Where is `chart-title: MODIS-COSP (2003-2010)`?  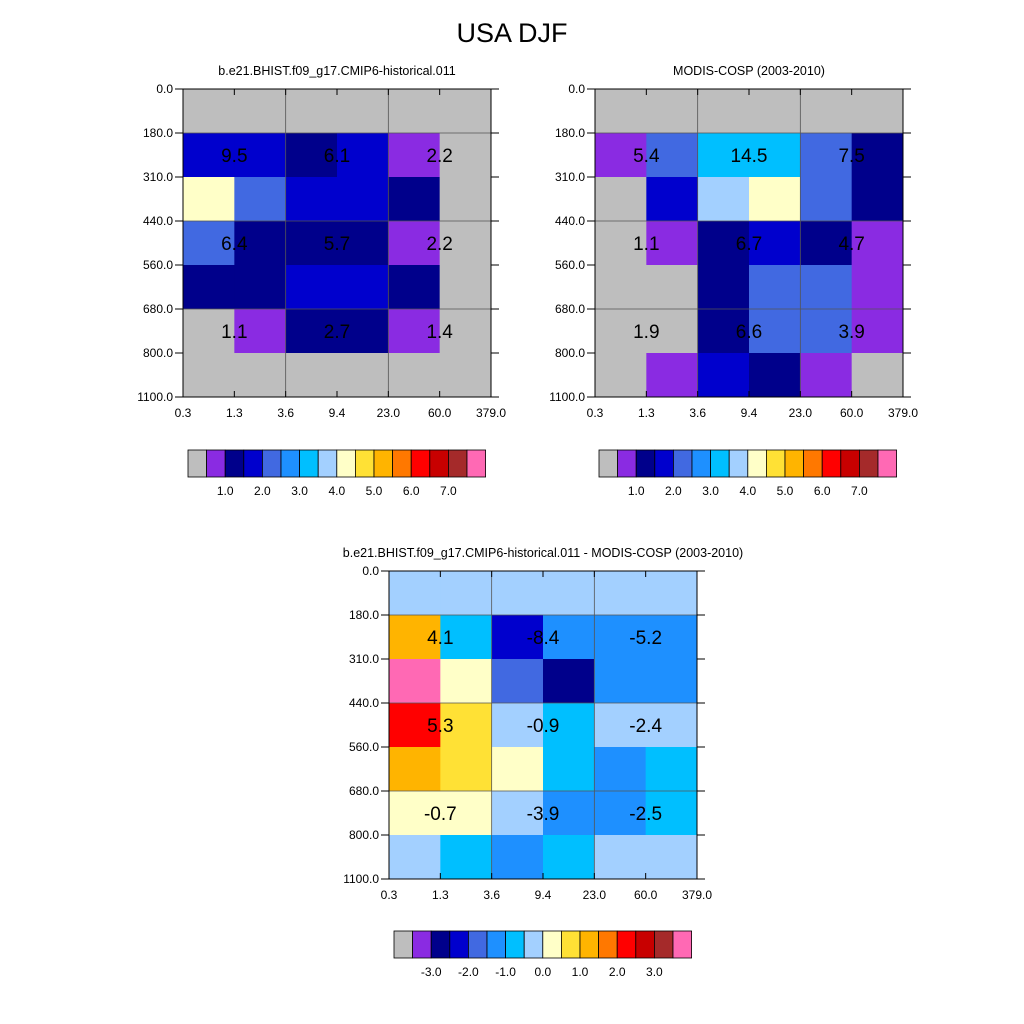
chart-title: MODIS-COSP (2003-2010) is located at coordinates (749, 71).